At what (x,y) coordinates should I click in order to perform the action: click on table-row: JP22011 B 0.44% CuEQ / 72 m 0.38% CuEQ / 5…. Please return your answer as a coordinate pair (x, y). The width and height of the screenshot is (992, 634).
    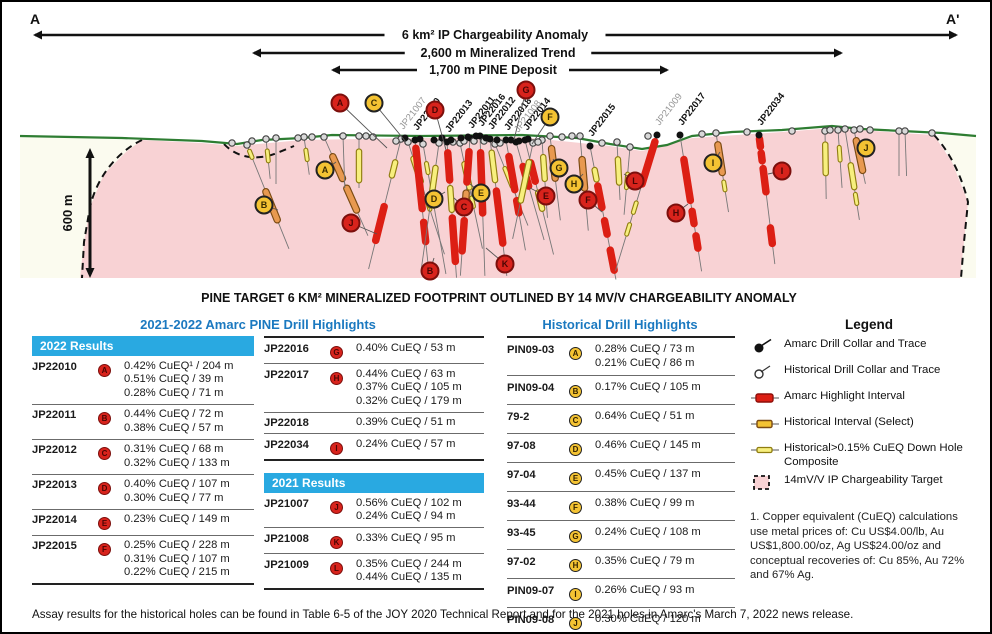
    Looking at the image, I should click on (143, 422).